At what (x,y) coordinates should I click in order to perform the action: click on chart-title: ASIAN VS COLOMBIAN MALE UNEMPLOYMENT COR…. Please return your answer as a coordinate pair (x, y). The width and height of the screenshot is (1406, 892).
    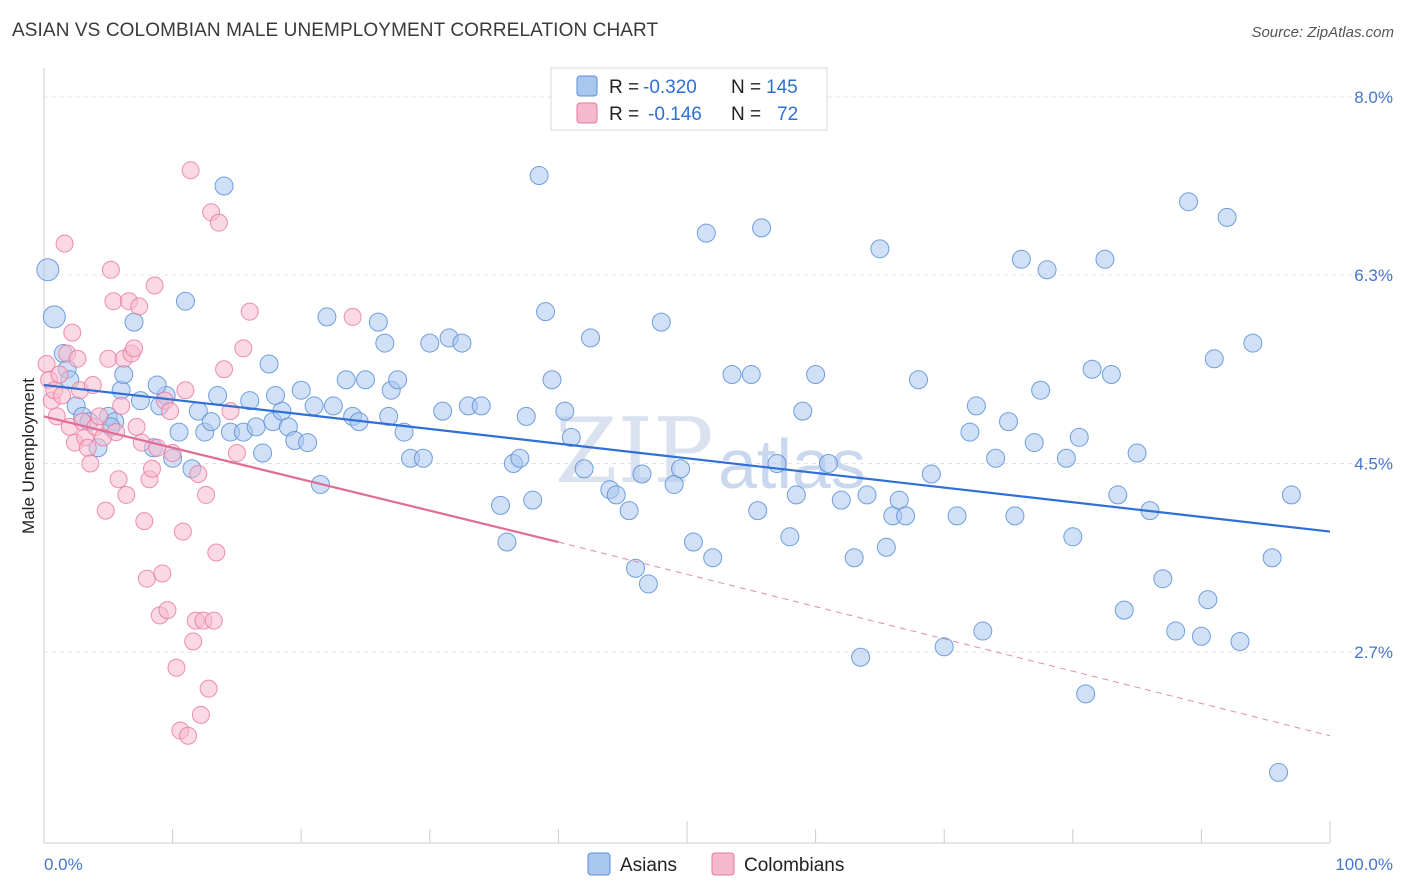
    Looking at the image, I should click on (335, 30).